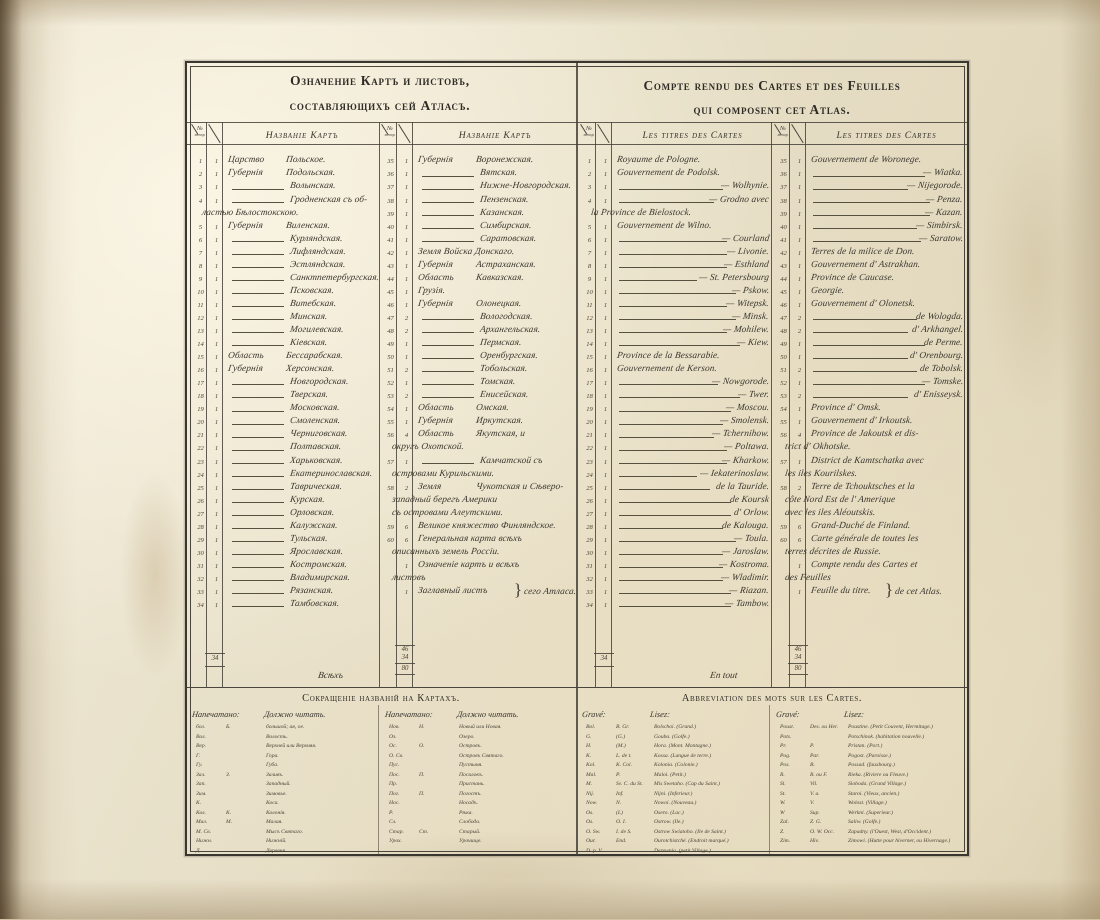  I want to click on abbrev-printed-alt: Н., so click(422, 727).